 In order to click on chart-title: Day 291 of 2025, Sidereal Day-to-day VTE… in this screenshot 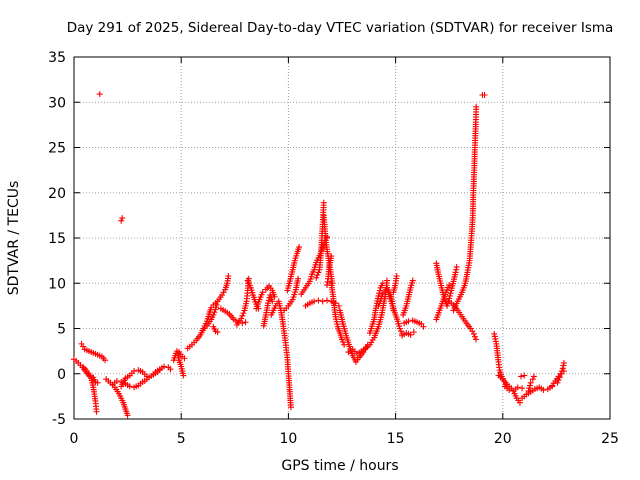, I will do `click(340, 28)`.